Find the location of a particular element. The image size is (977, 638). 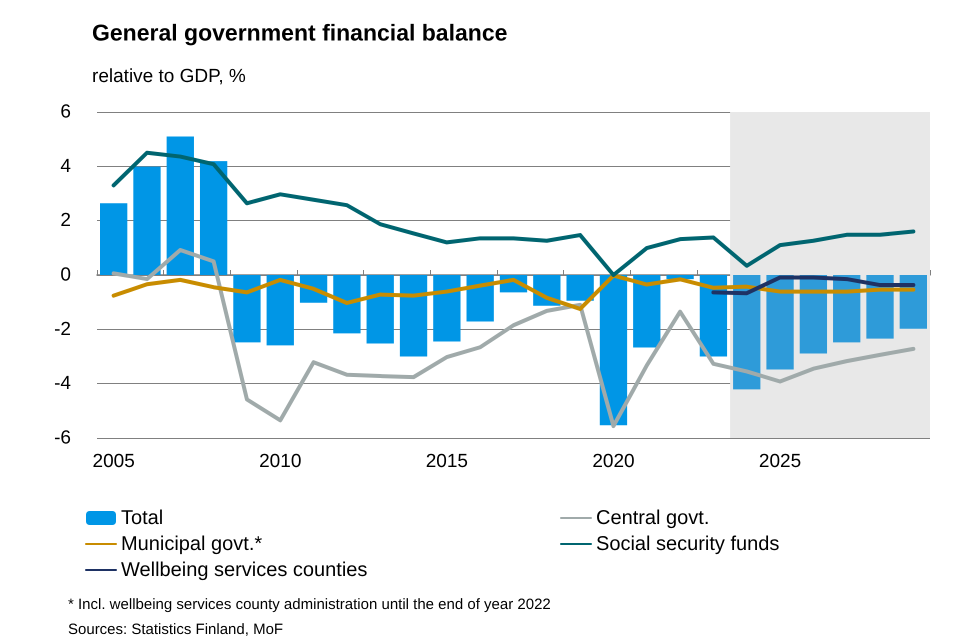

text: * Incl. wellbeing services county administration until the end of year 2022 is located at coordinates (309, 604).